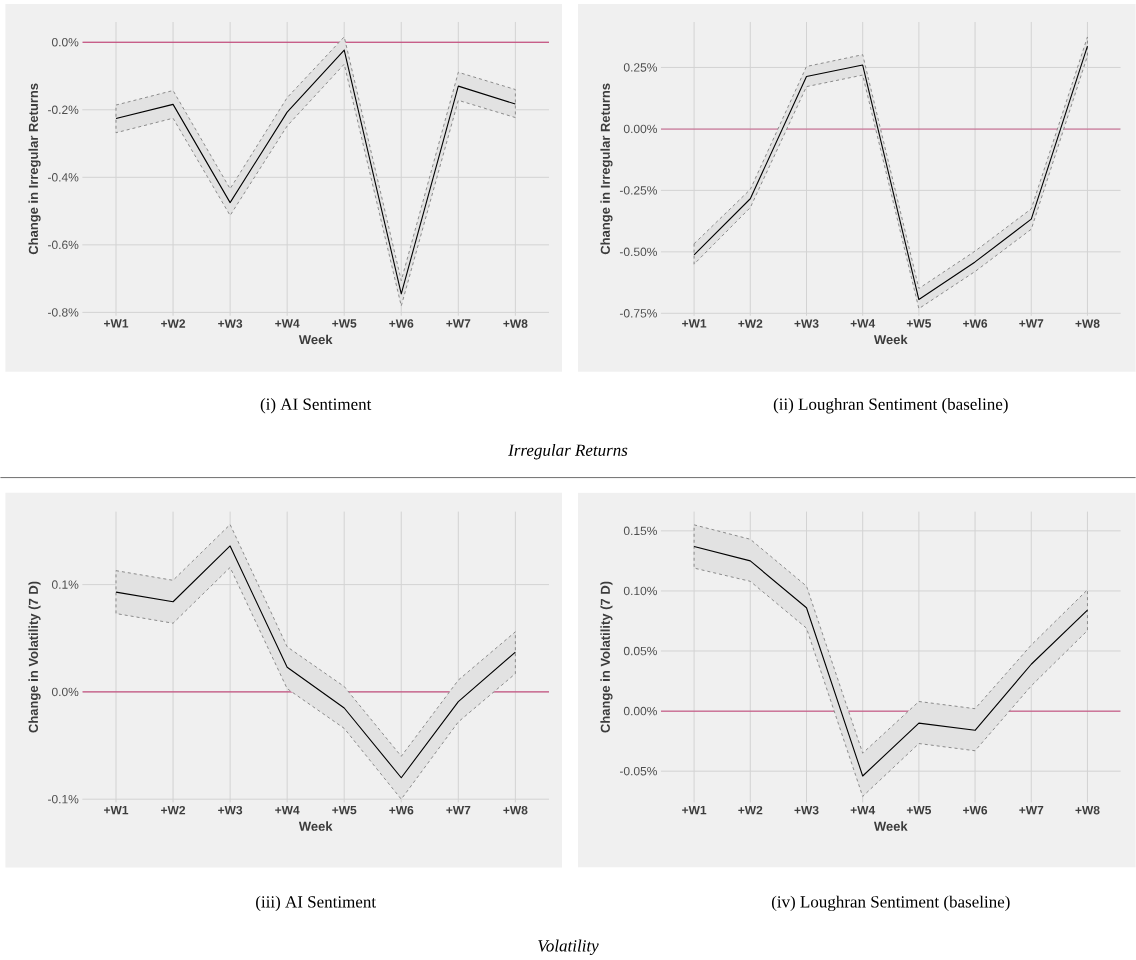 This screenshot has height=960, width=1136. I want to click on text: (i) AI Sentiment, so click(316, 405).